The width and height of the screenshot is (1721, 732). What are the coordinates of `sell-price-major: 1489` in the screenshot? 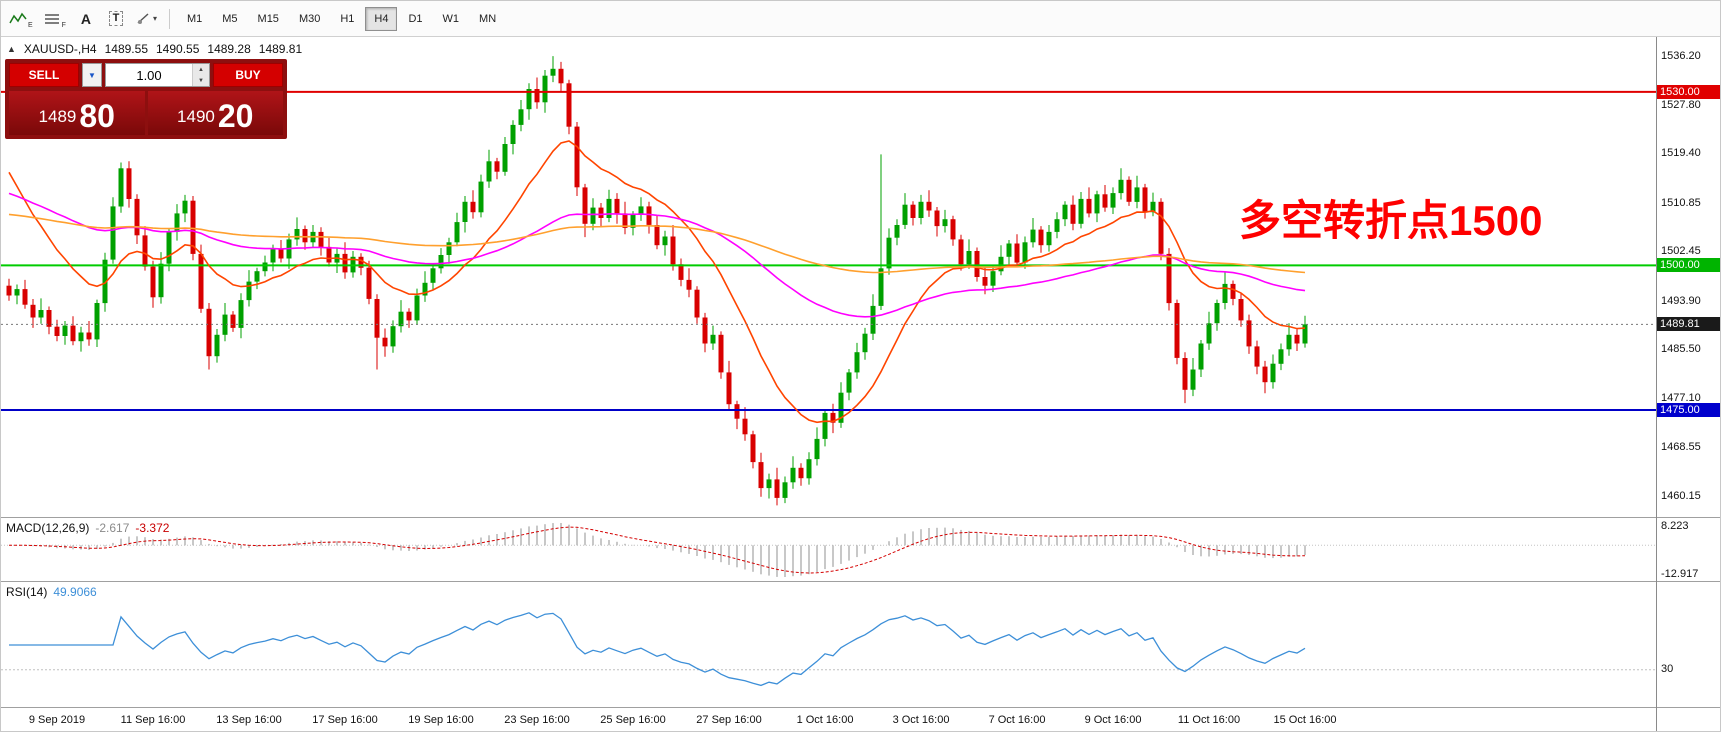 It's located at (57, 116).